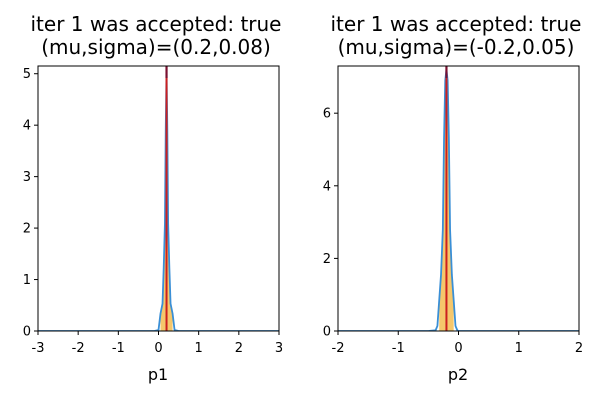 Image resolution: width=600 pixels, height=400 pixels. I want to click on x-axis-label: p2, so click(458, 374).